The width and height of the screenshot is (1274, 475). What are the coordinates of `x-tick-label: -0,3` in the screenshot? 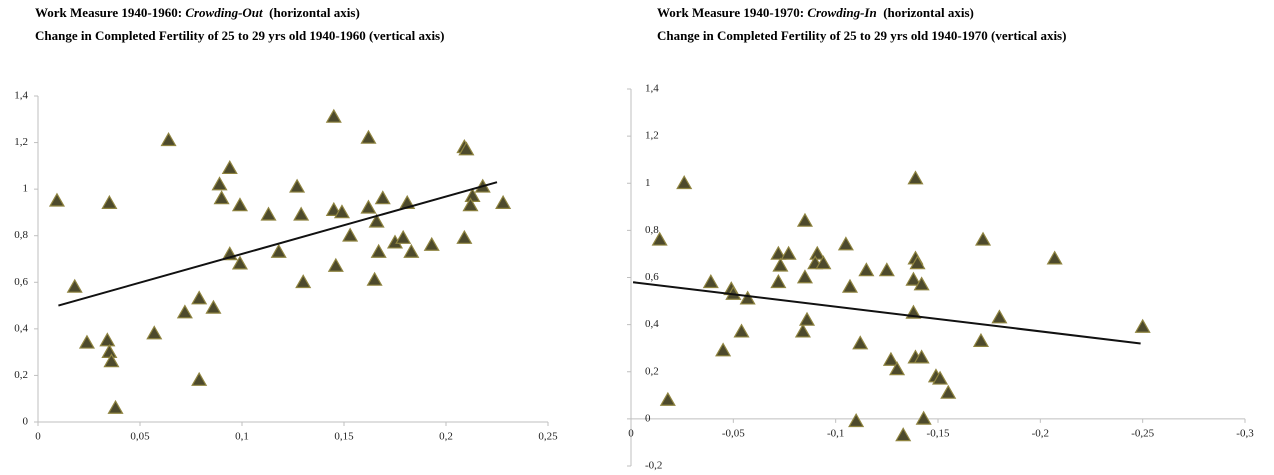 It's located at (1245, 433).